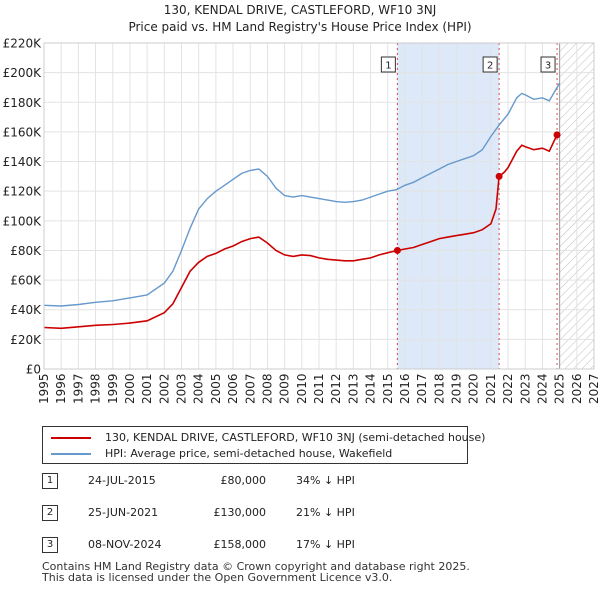  What do you see at coordinates (50, 513) in the screenshot?
I see `sale-number-badge: 2` at bounding box center [50, 513].